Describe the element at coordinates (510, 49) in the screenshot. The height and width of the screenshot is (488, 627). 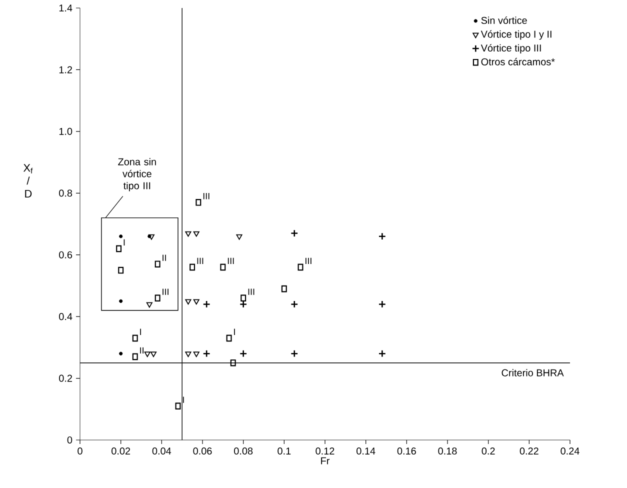
I see `legend-label: Vórtice tipo III` at that location.